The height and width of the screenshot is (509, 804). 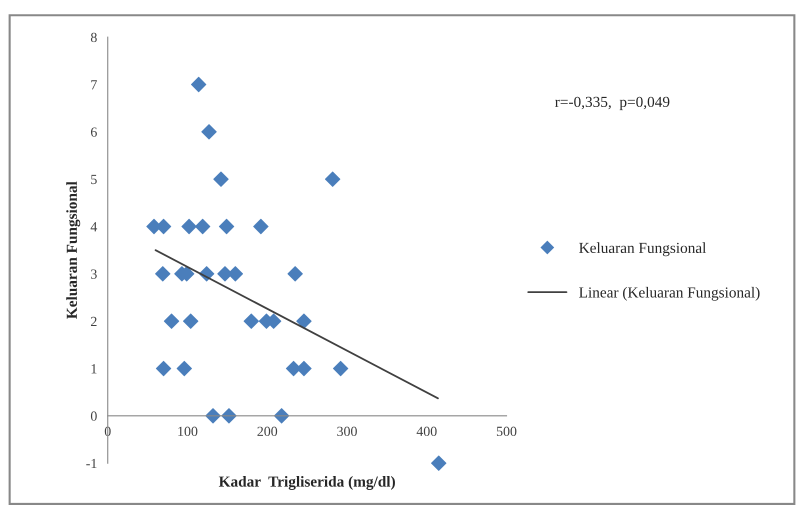 I want to click on x-tick-label: 400, so click(x=426, y=431).